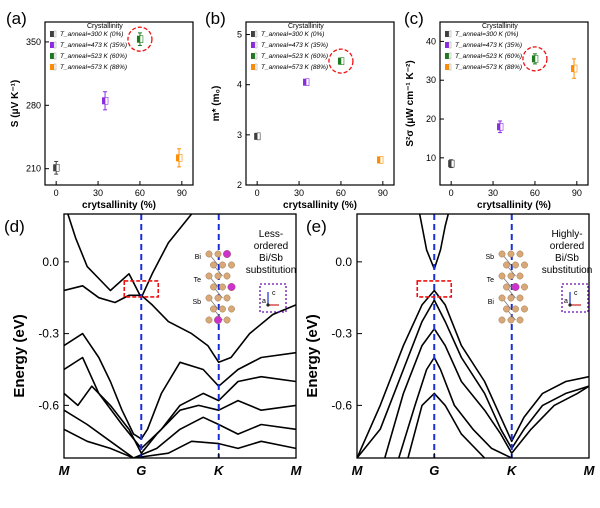  What do you see at coordinates (33, 169) in the screenshot?
I see `y-tick-label: 210` at bounding box center [33, 169].